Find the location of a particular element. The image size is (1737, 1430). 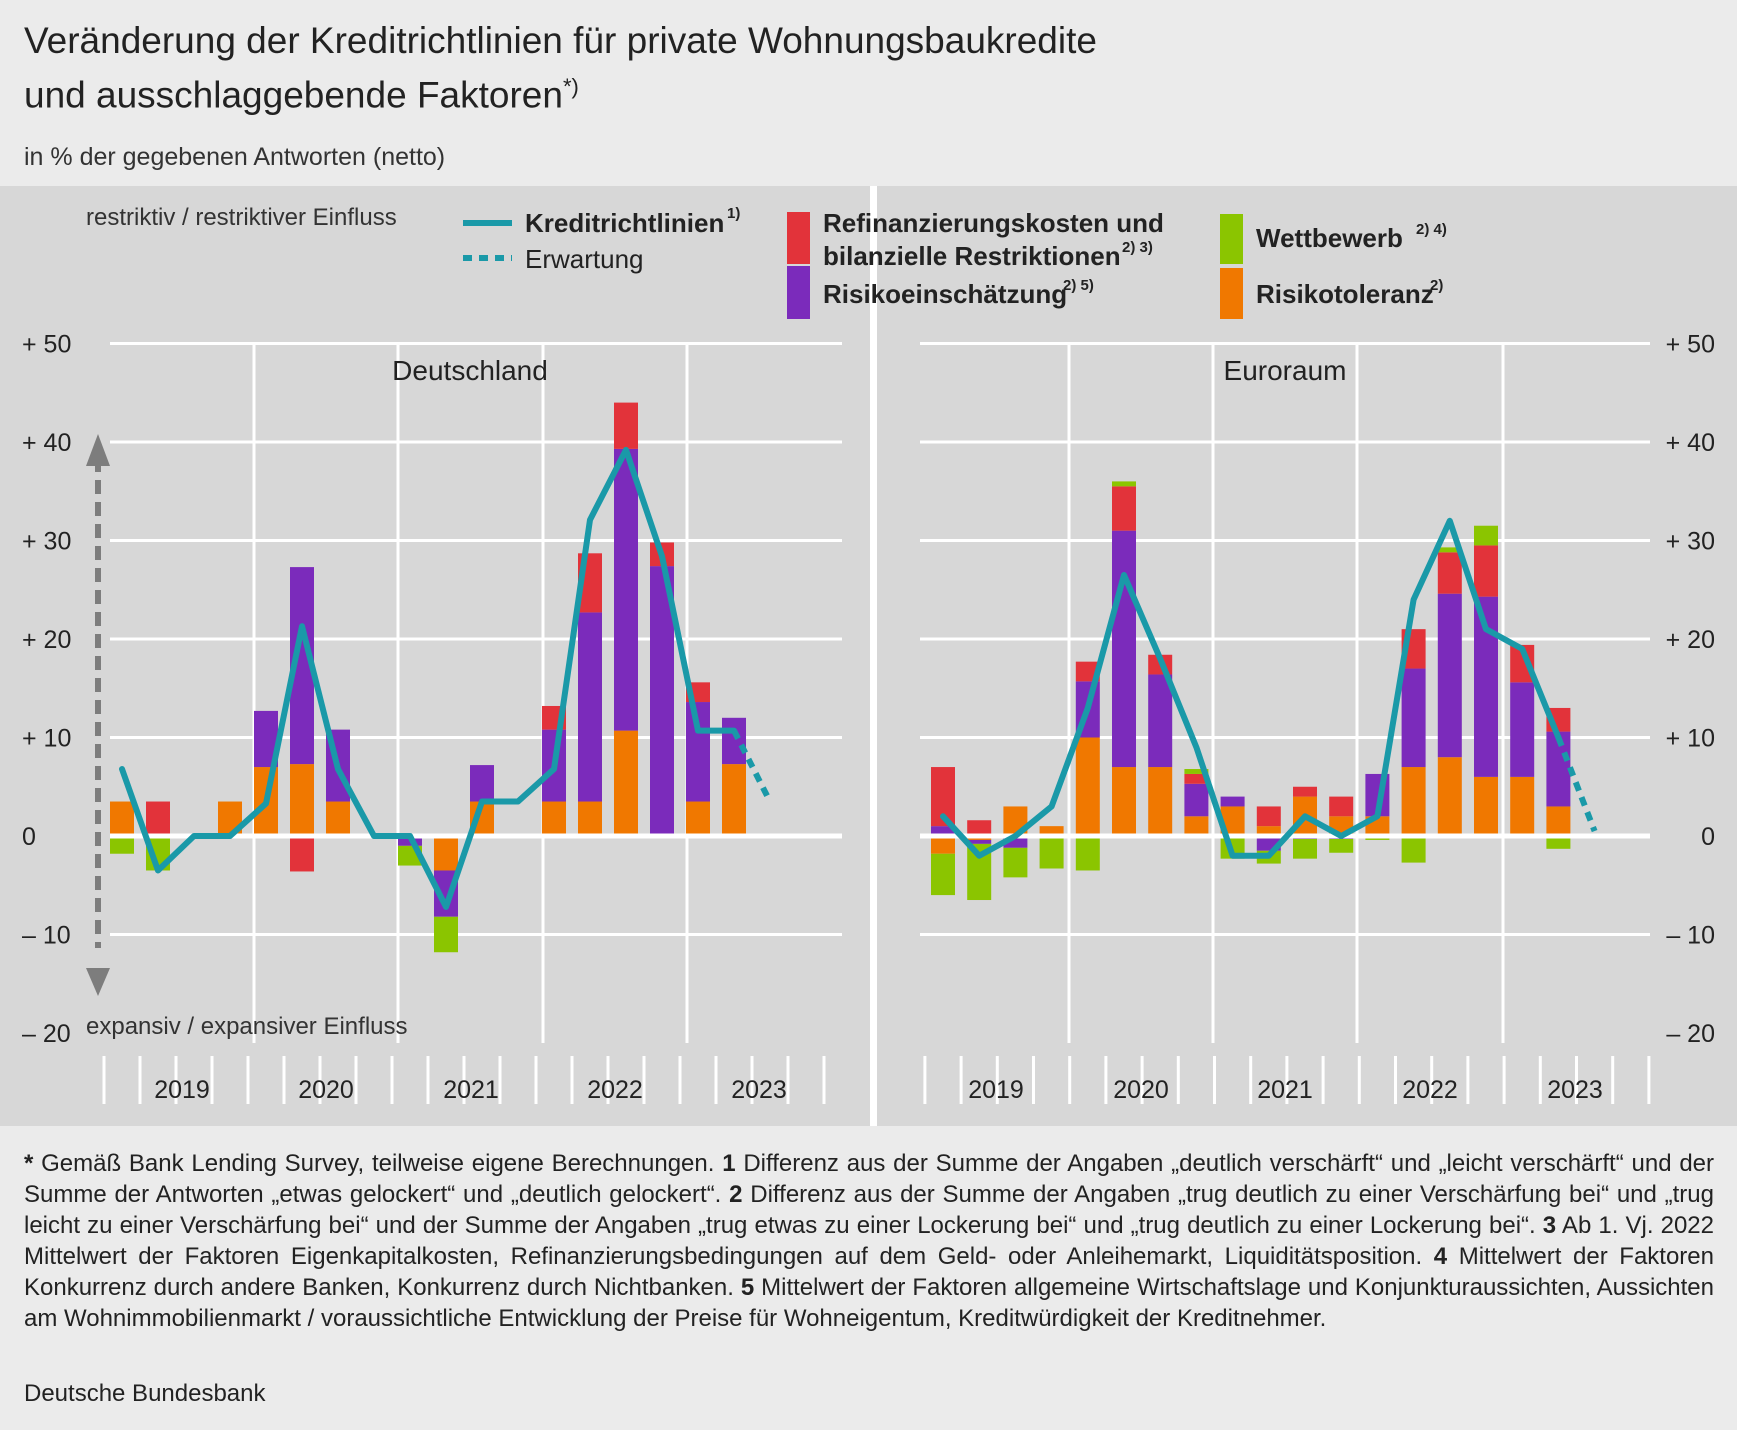

footnote-mark-0: * is located at coordinates (29, 1163).